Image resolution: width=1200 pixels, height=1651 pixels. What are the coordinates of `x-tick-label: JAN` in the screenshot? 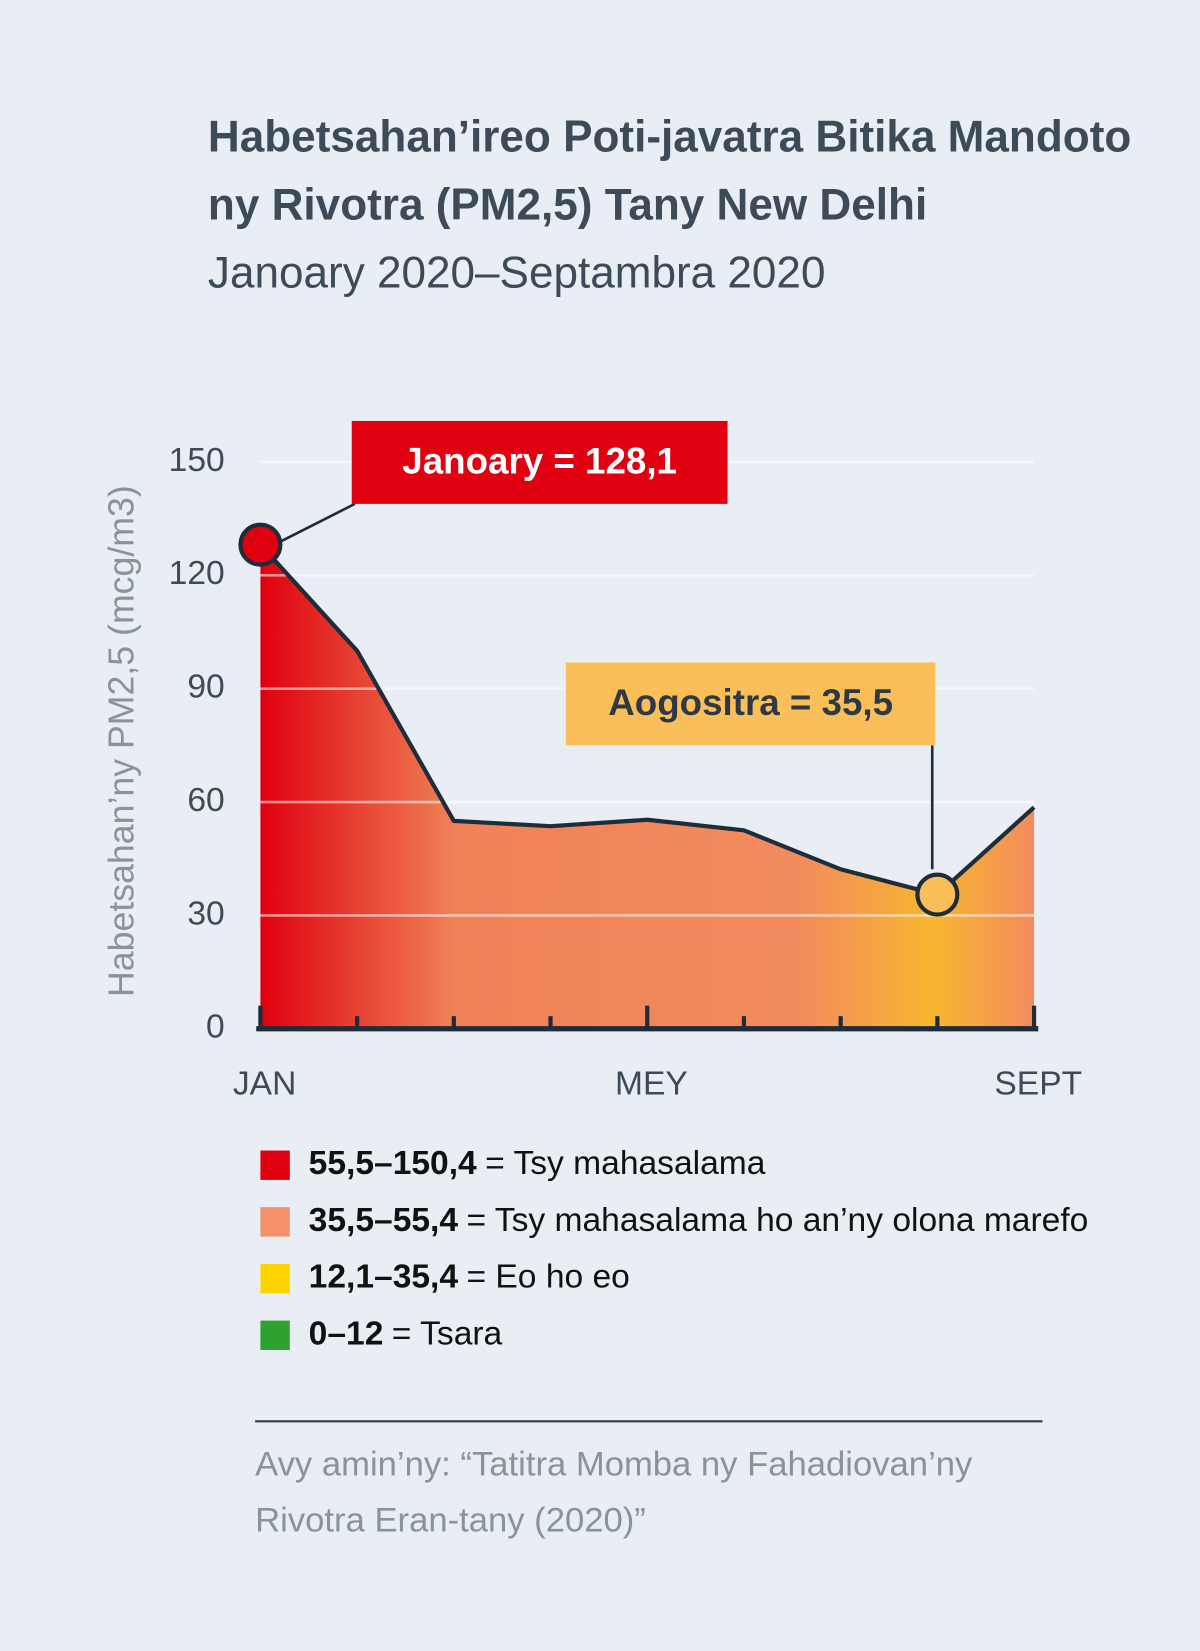 It's located at (264, 1083).